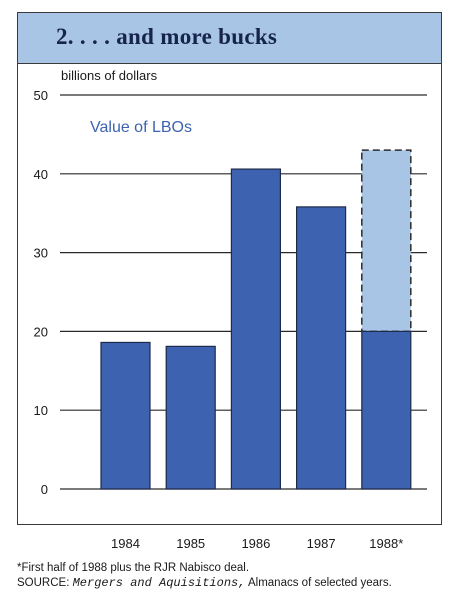 The height and width of the screenshot is (606, 454). I want to click on y-tick-label: 40, so click(41, 174).